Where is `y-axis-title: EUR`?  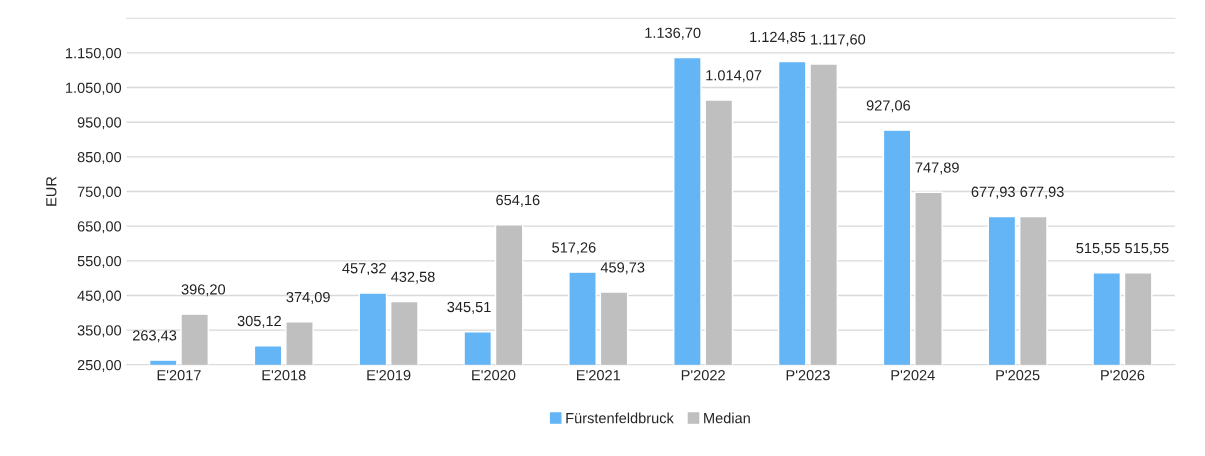 y-axis-title: EUR is located at coordinates (51, 191).